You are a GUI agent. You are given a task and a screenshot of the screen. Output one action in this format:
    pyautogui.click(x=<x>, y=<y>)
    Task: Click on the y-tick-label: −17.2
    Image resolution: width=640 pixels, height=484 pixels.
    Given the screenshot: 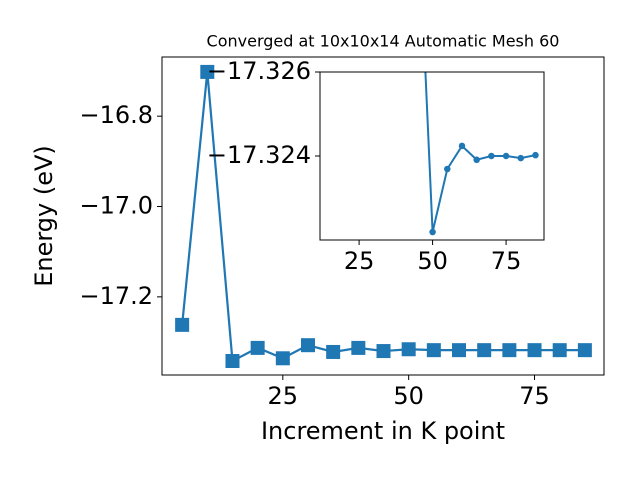 What is the action you would take?
    pyautogui.click(x=116, y=296)
    